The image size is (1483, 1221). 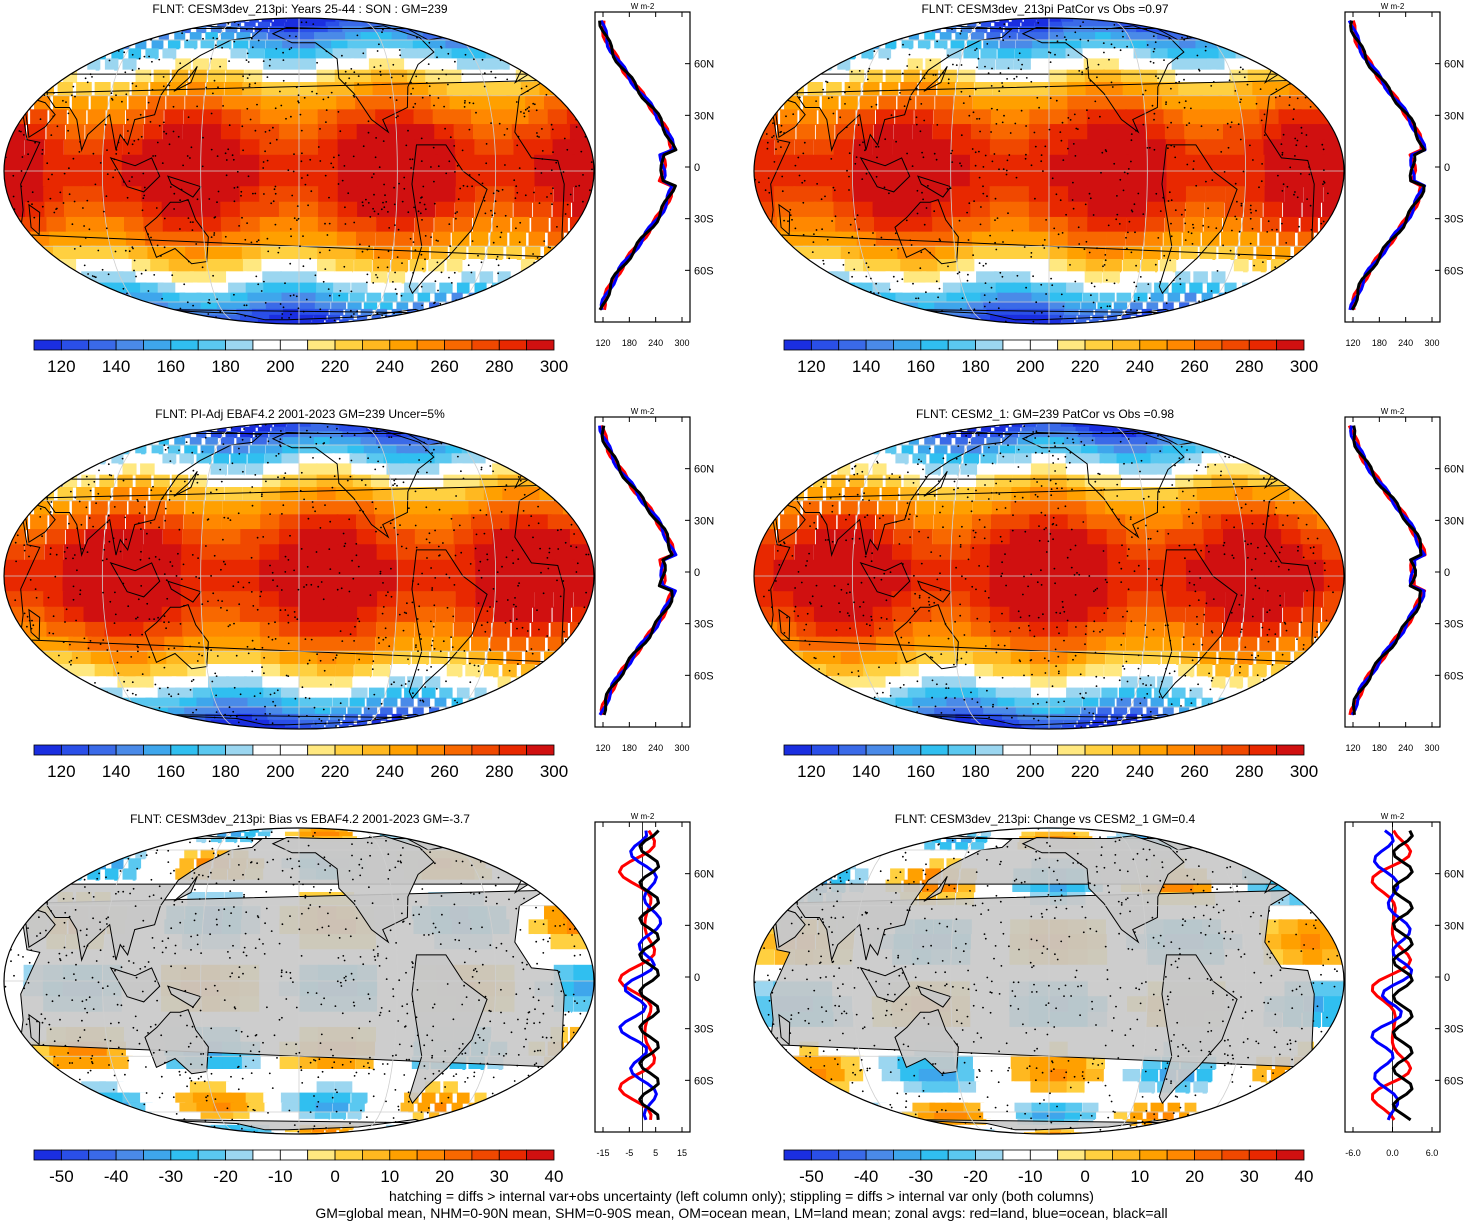 I want to click on graticule-line, so click(x=375, y=171).